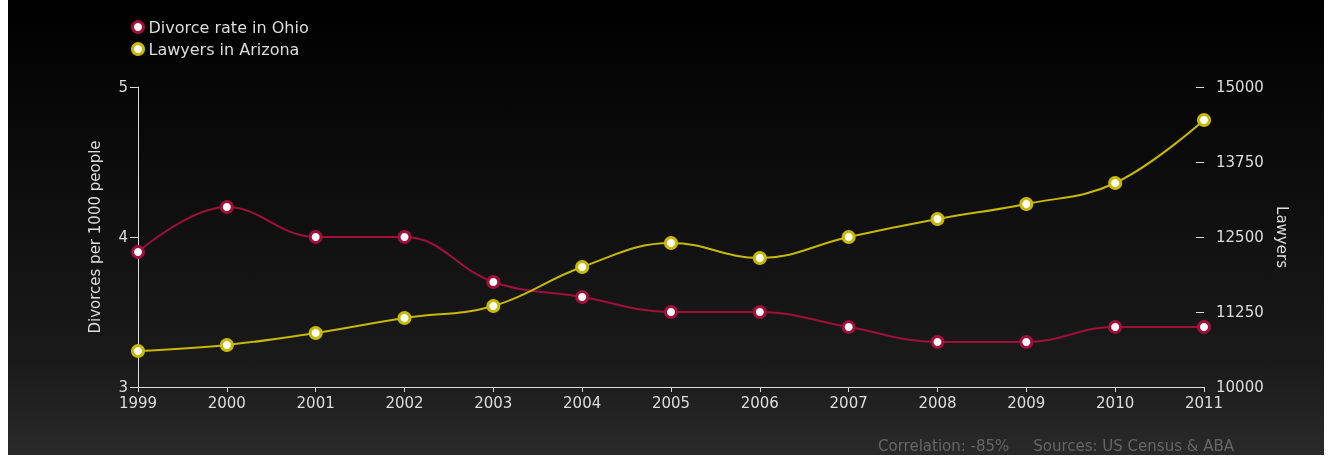 This screenshot has height=463, width=1332. Describe the element at coordinates (759, 402) in the screenshot. I see `x-tick-label: 2006` at that location.